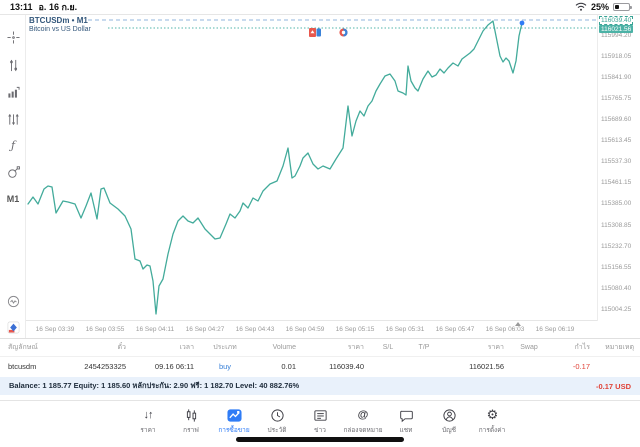 The width and height of the screenshot is (640, 447). I want to click on cell-type: buy, so click(225, 366).